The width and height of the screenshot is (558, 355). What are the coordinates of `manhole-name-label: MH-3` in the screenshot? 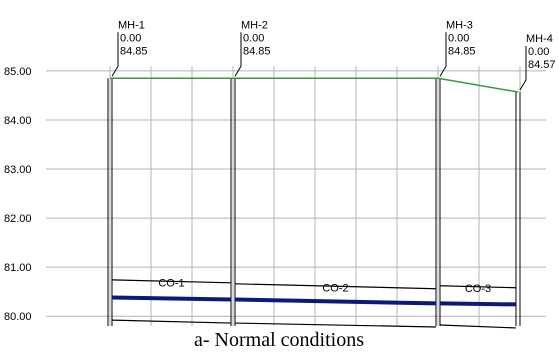 It's located at (459, 25).